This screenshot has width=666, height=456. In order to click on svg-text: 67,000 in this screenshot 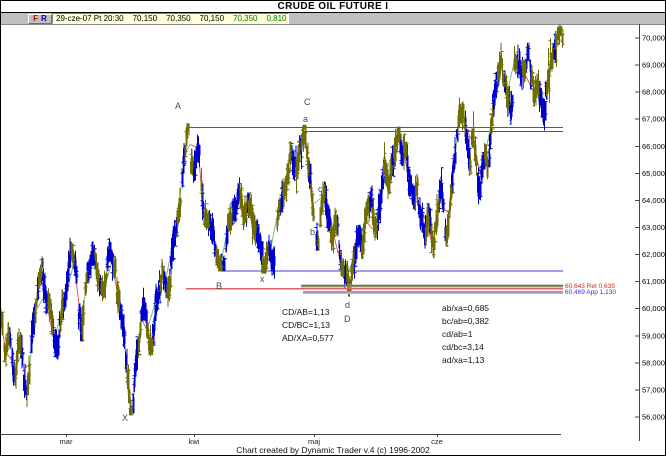, I will do `click(653, 119)`.